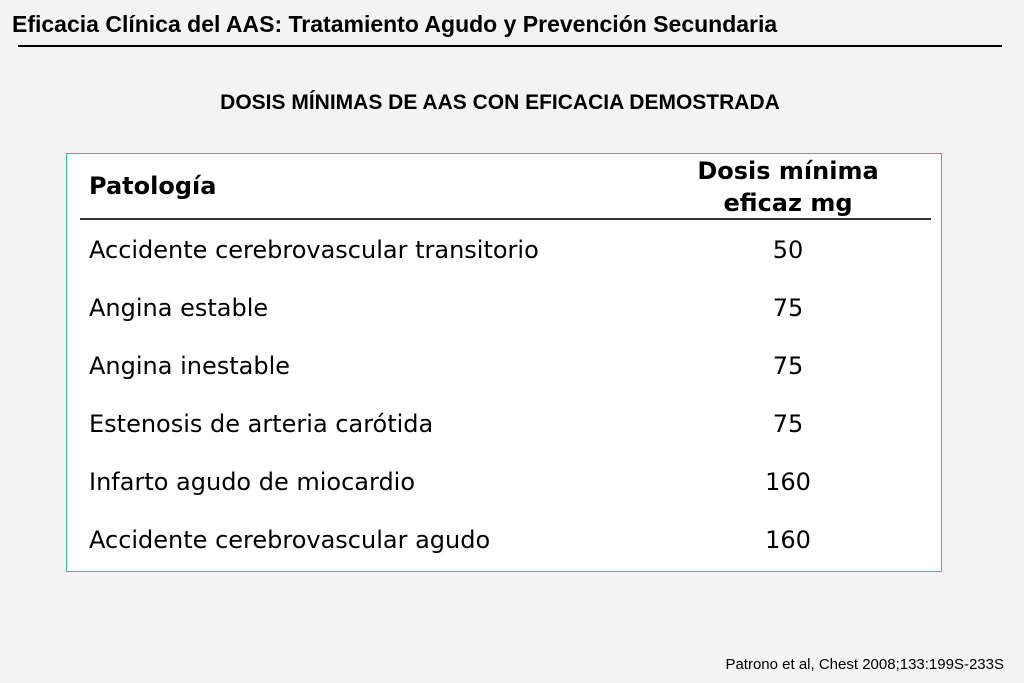 This screenshot has height=683, width=1024. What do you see at coordinates (788, 203) in the screenshot?
I see `header-dose-line2: eficaz mg` at bounding box center [788, 203].